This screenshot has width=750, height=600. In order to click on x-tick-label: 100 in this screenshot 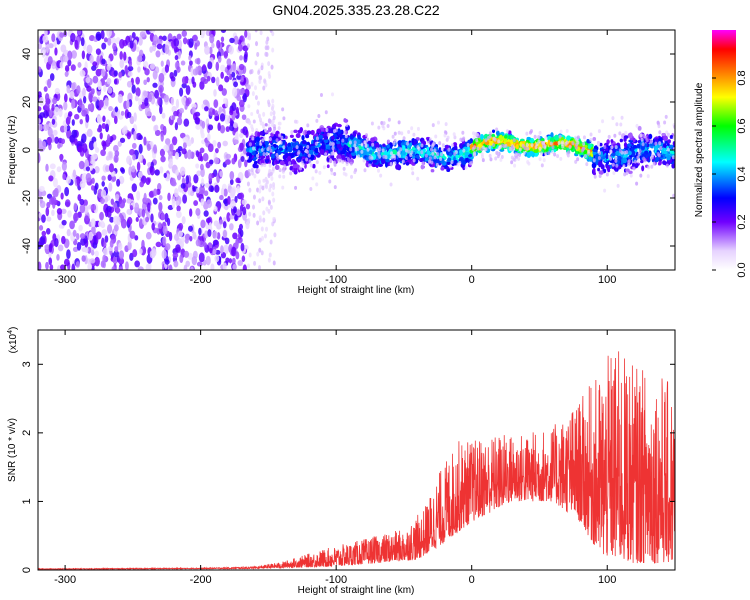, I will do `click(607, 580)`.